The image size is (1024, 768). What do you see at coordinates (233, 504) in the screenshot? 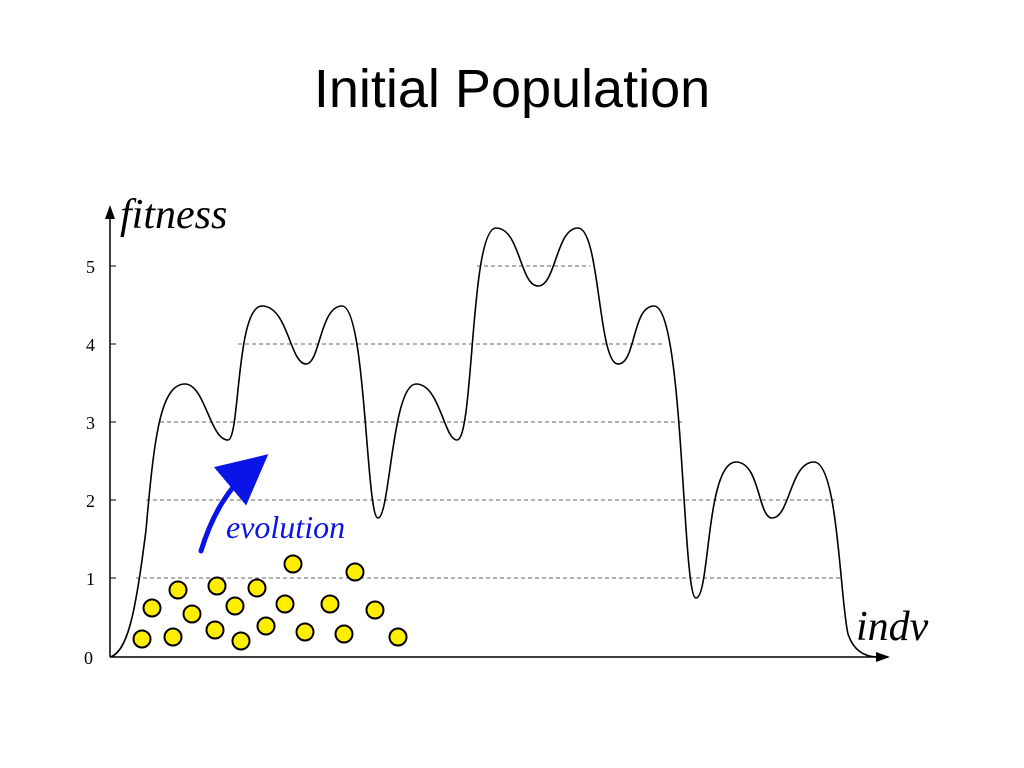
I see `evolution-arrow` at bounding box center [233, 504].